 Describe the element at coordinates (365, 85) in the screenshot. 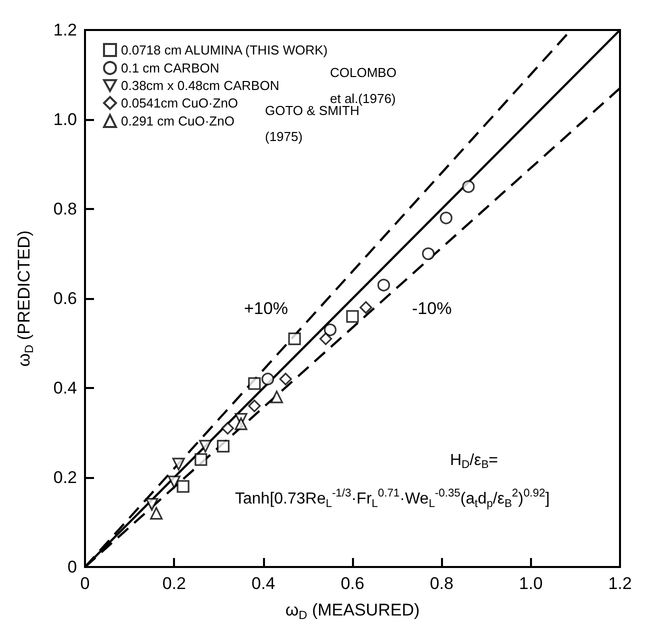

I see `annotation: COLOMBO et al.(1976)` at that location.